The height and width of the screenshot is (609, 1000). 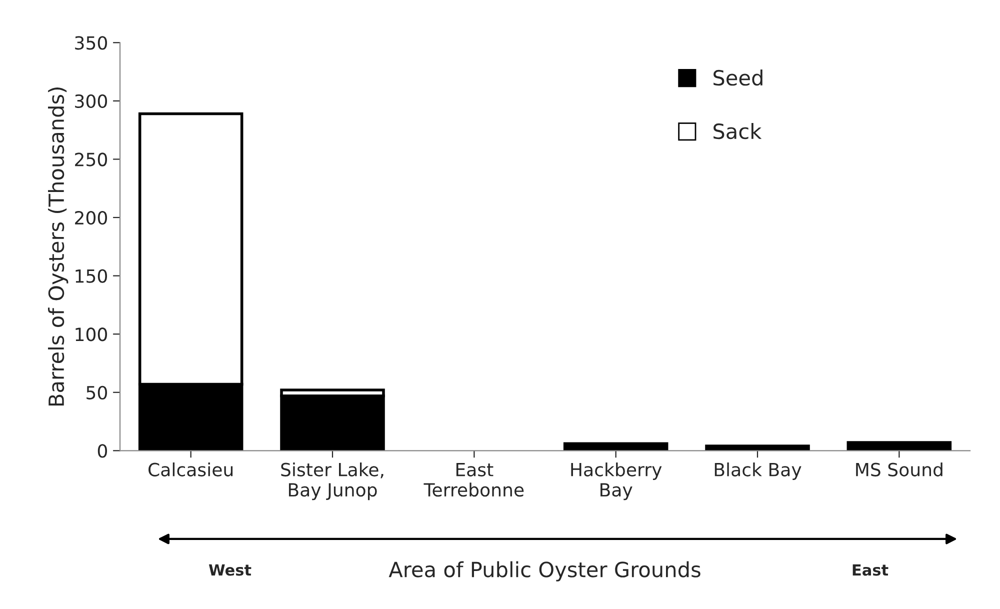 I want to click on y-tick-label: 0, so click(x=102, y=451).